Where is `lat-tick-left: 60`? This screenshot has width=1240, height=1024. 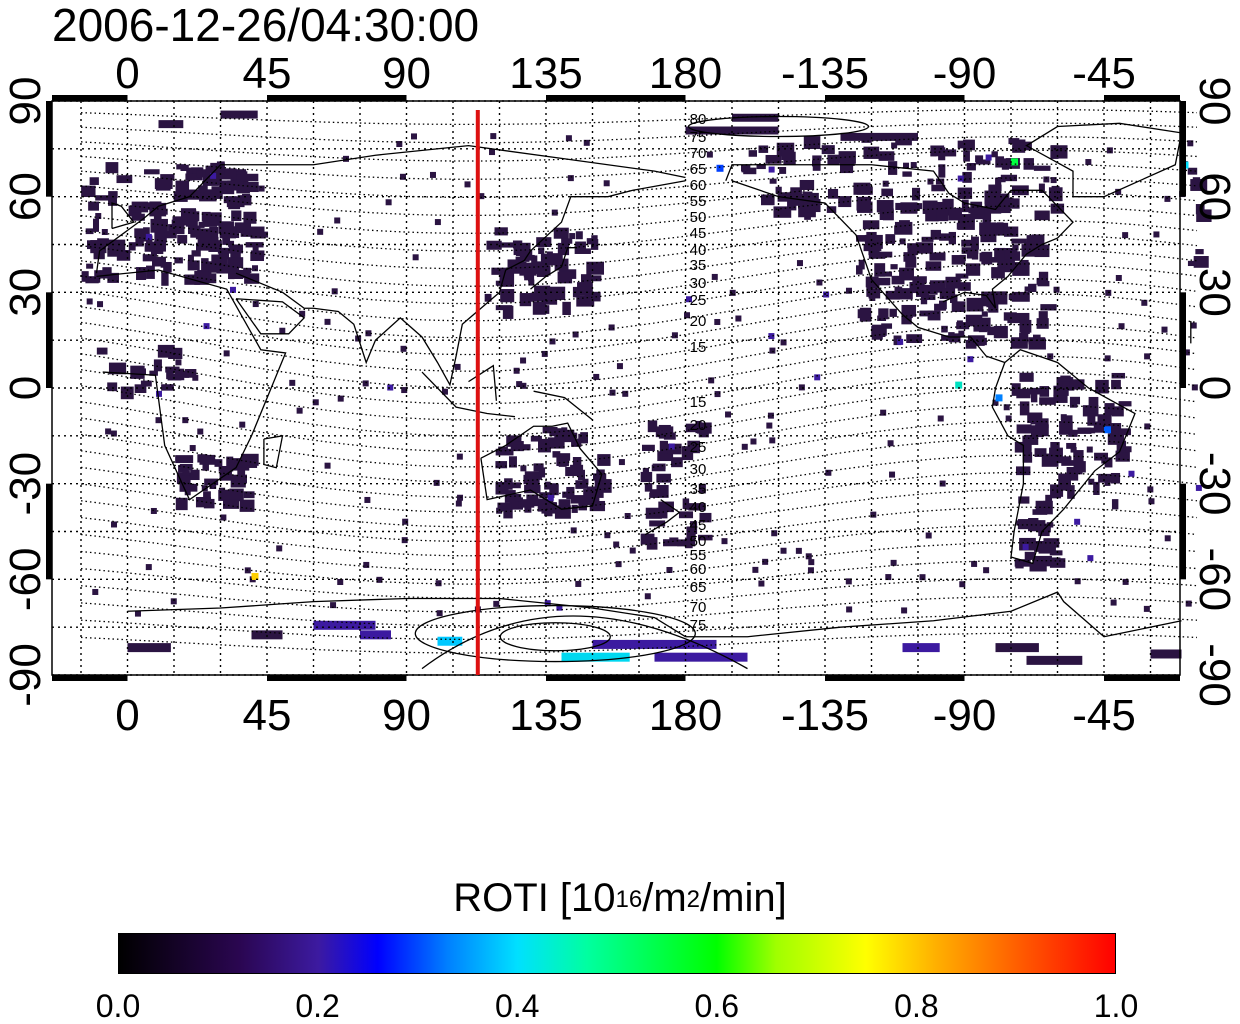
lat-tick-left: 60 is located at coordinates (25, 196).